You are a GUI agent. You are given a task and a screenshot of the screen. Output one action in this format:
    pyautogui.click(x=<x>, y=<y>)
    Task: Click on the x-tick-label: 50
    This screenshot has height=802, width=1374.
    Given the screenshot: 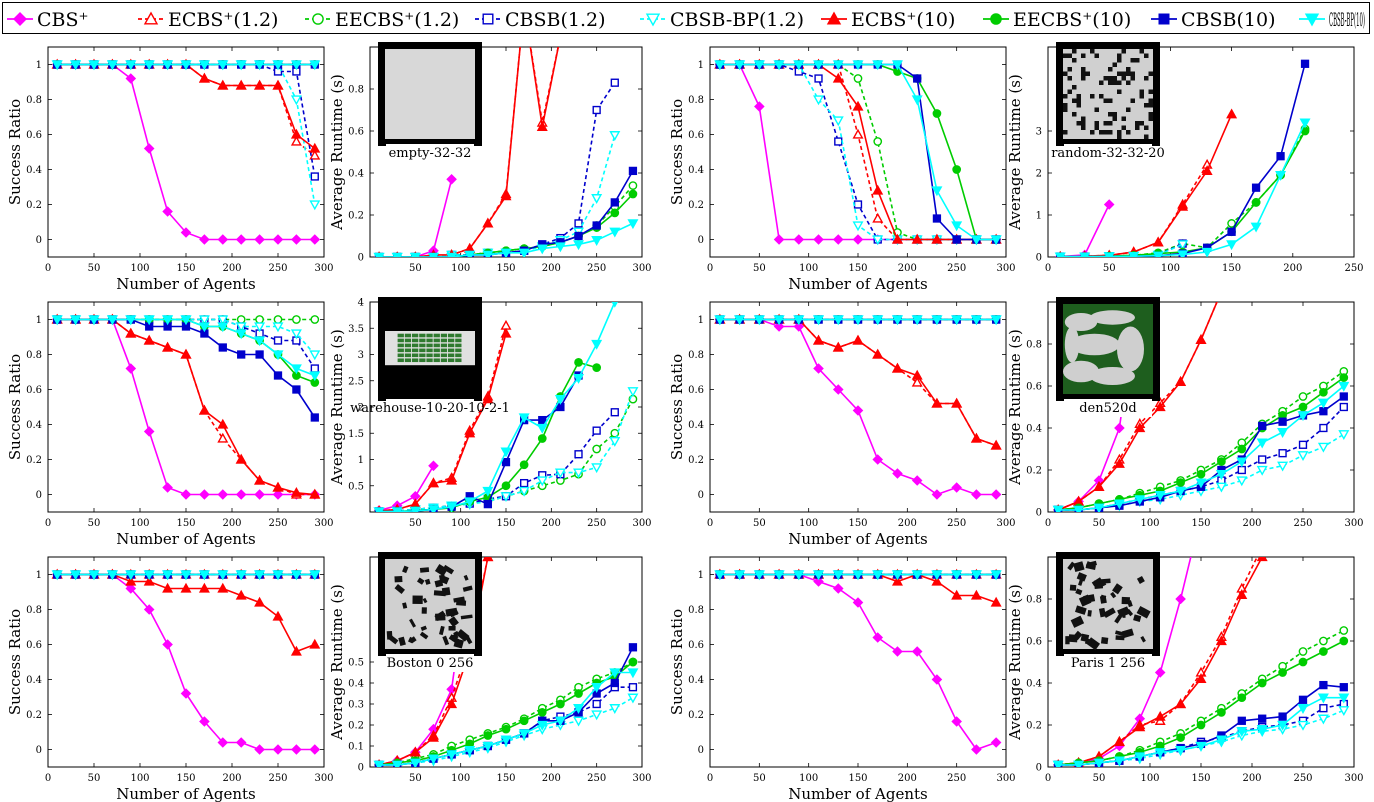 What is the action you would take?
    pyautogui.click(x=415, y=268)
    